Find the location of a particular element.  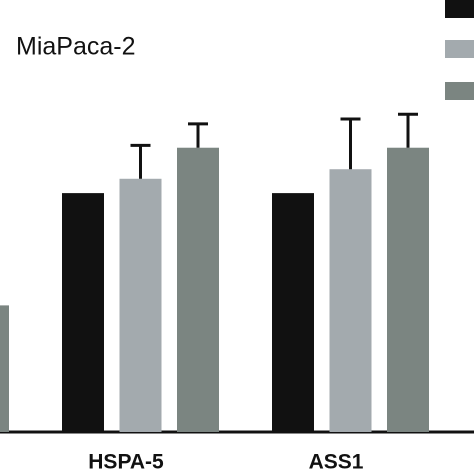

chart-title: MiaPaca-2 is located at coordinates (76, 47).